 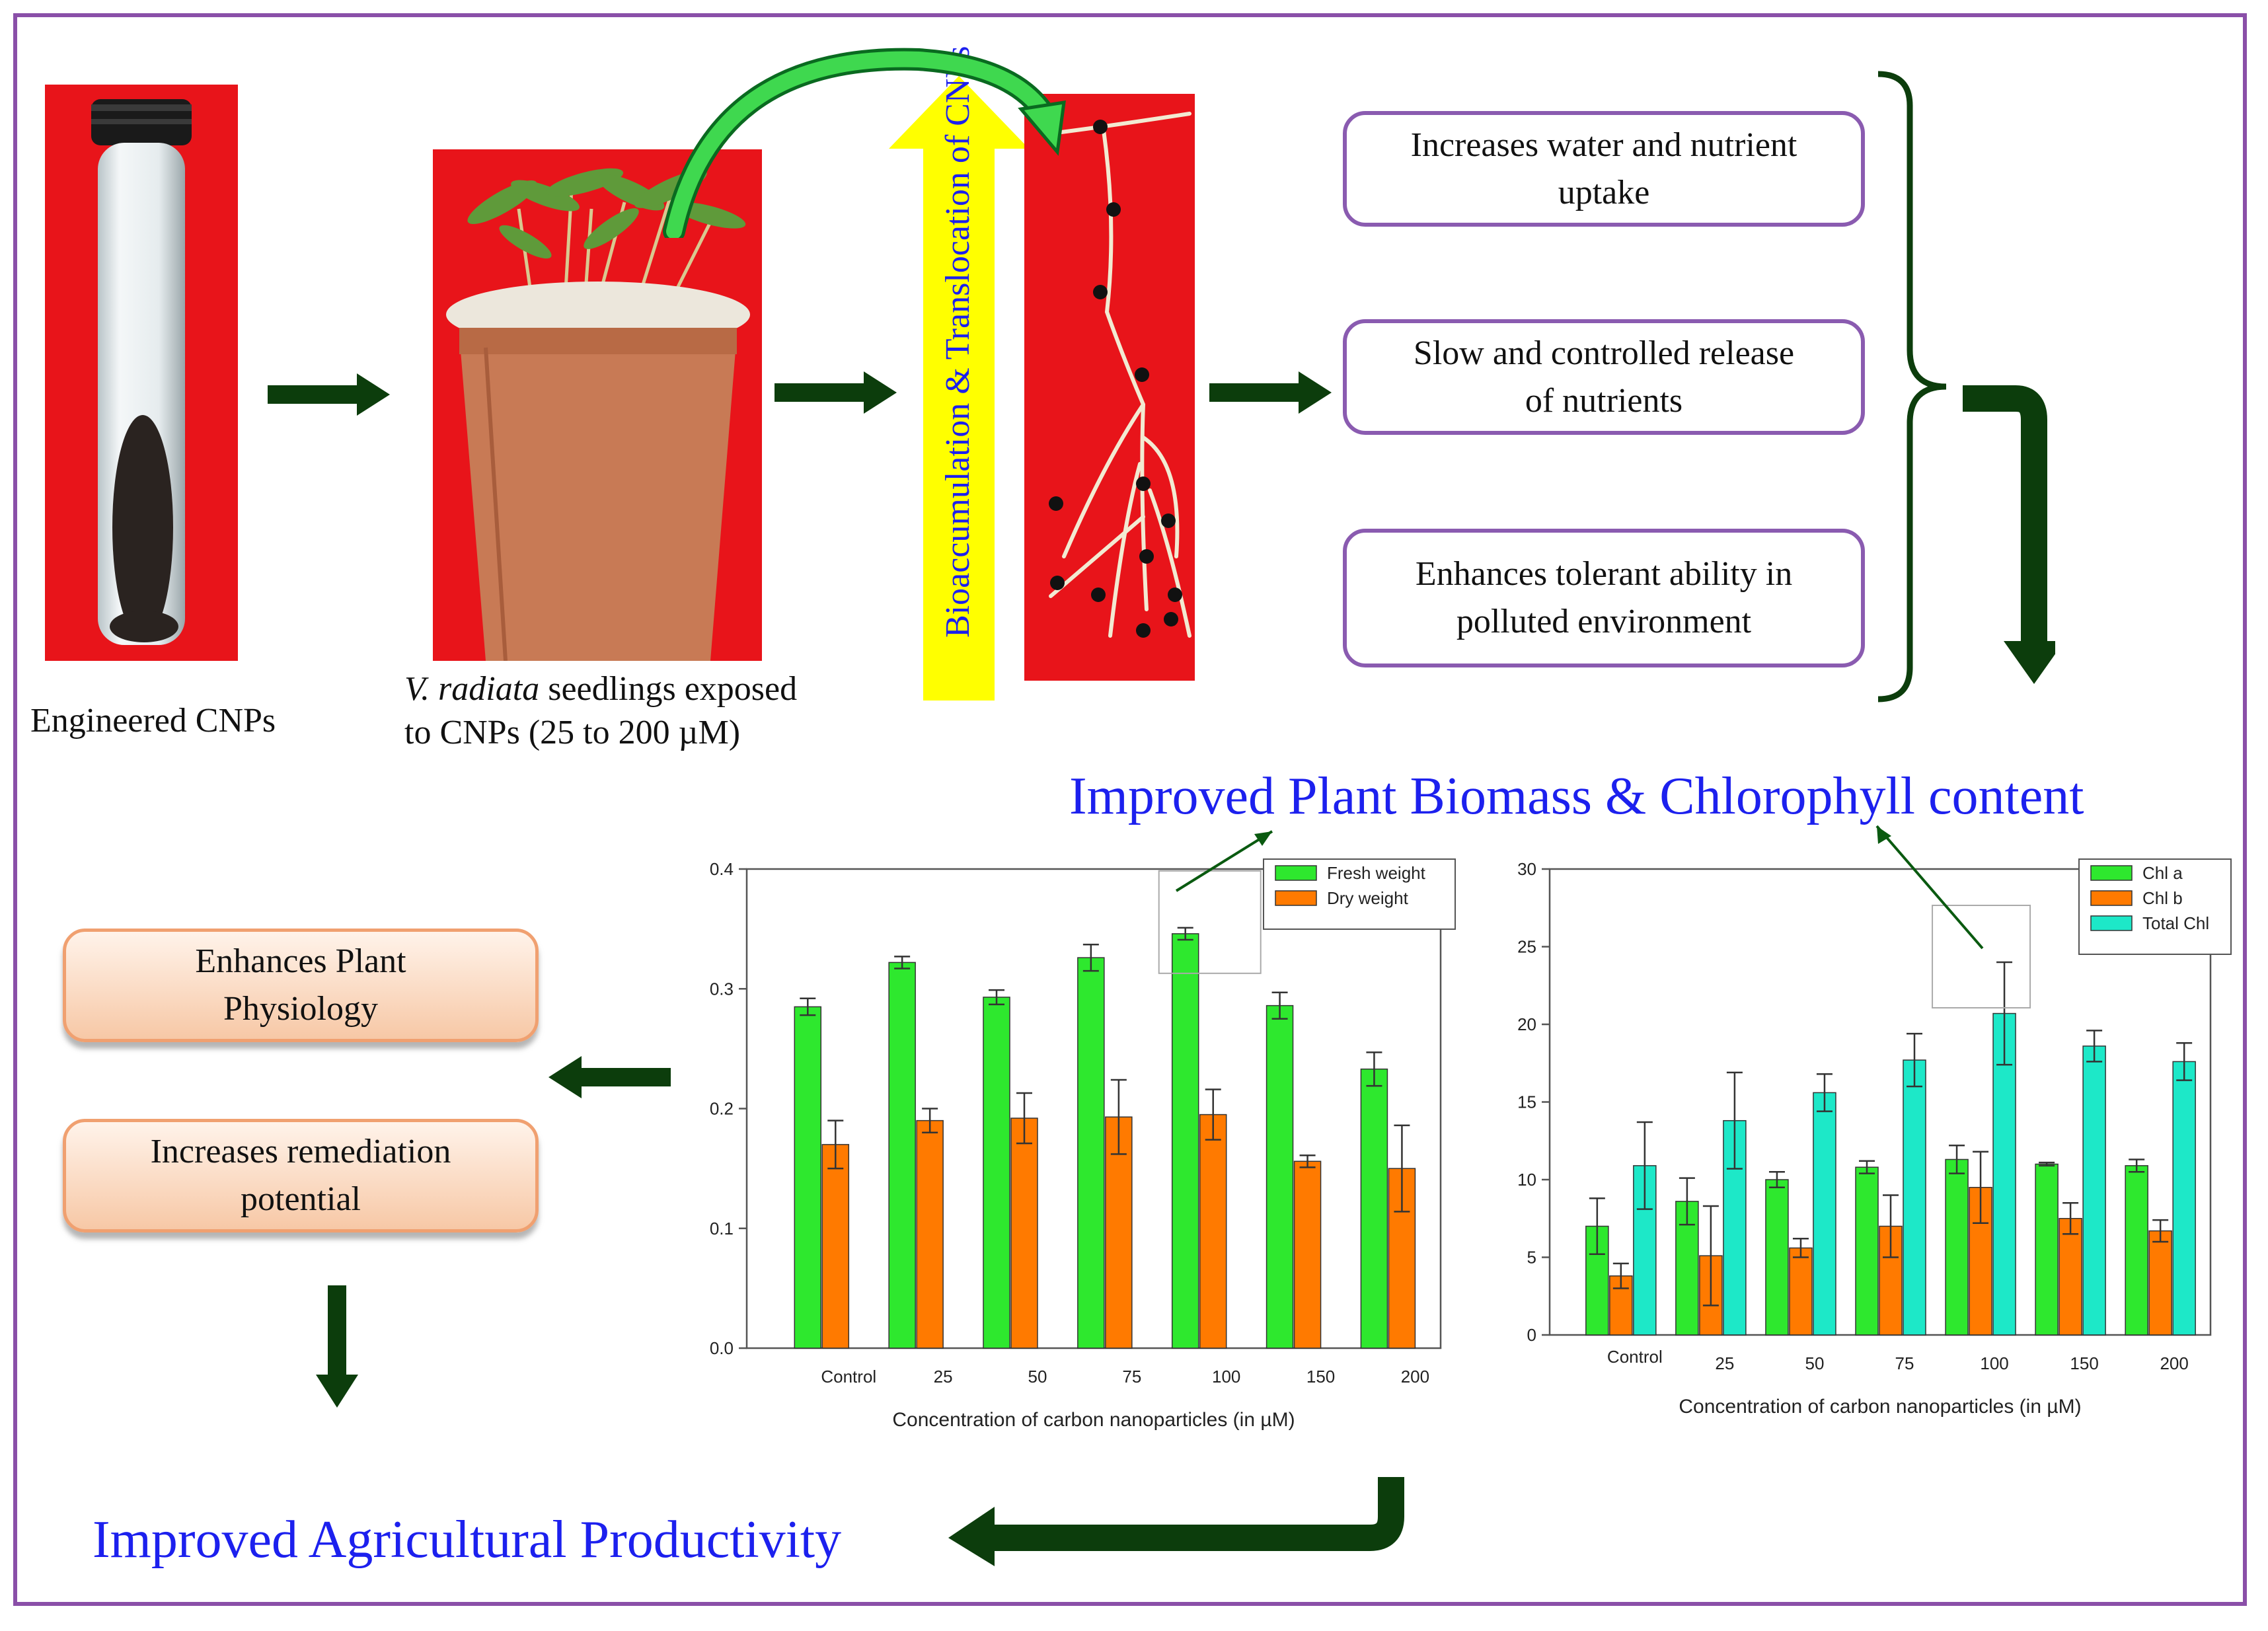 I want to click on benefit-box-water-uptake: Increases water and nutrient uptake, so click(x=1604, y=169).